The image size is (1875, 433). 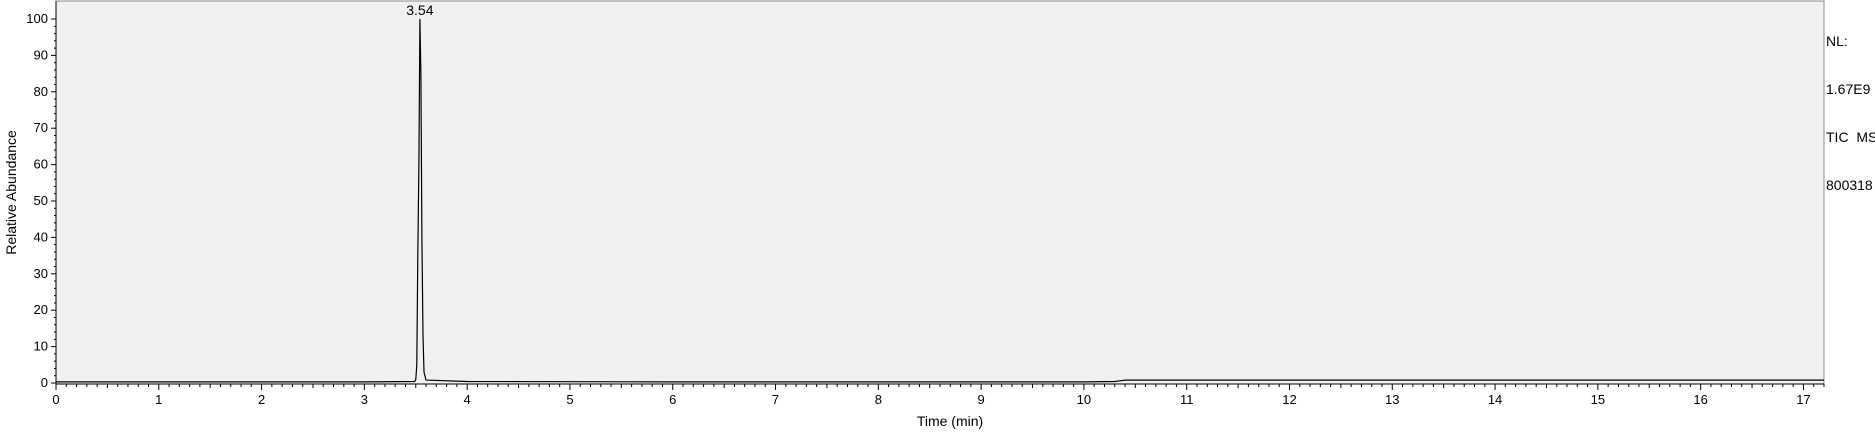 I want to click on normalization-level-label: NL:, so click(x=1837, y=41).